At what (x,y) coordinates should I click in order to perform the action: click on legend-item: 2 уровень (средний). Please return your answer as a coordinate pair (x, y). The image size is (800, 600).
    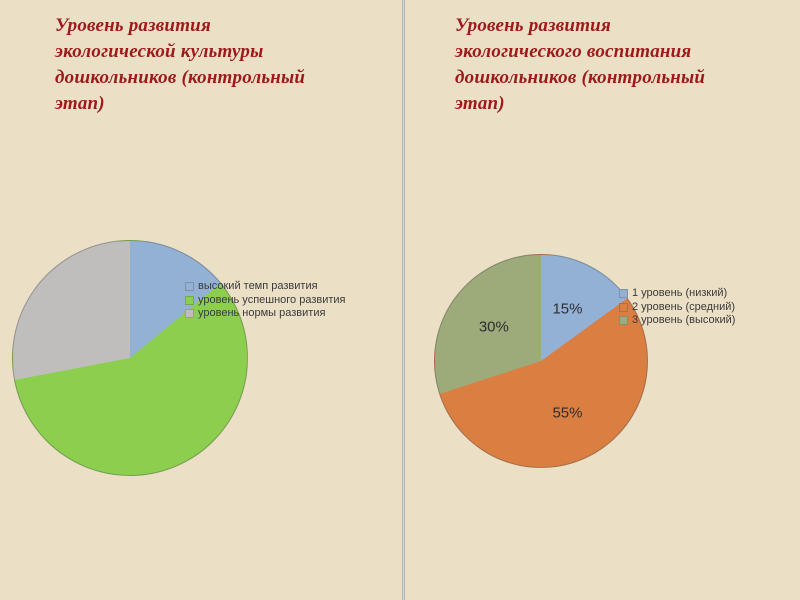
    Looking at the image, I should click on (677, 308).